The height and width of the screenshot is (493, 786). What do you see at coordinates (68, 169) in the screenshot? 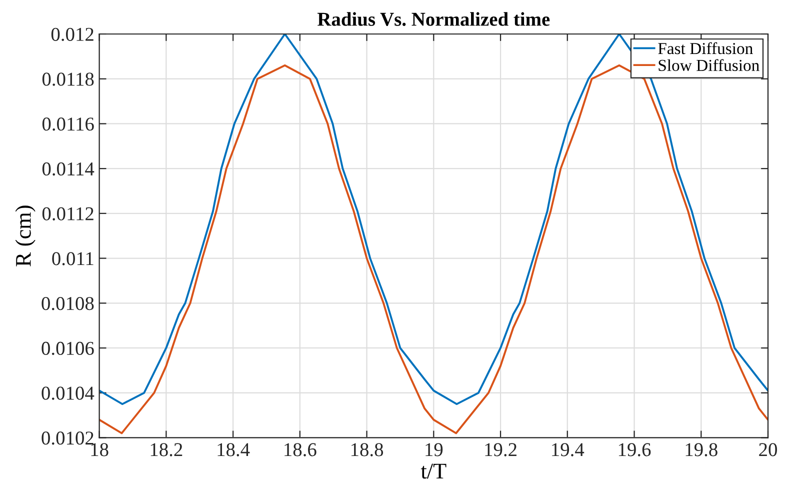
I see `y-tick-label: 0.0114` at bounding box center [68, 169].